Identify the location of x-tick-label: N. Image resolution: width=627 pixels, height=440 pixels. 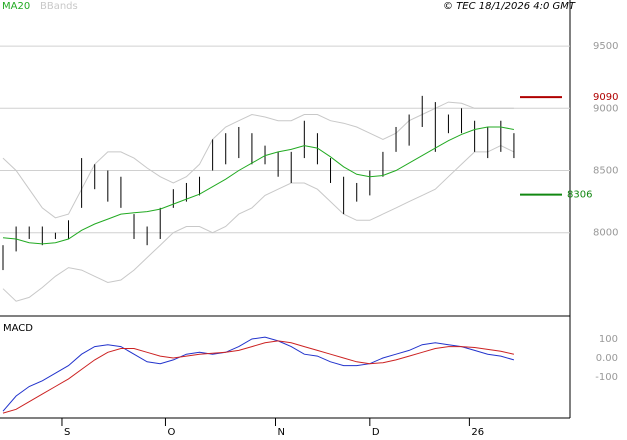
(281, 432).